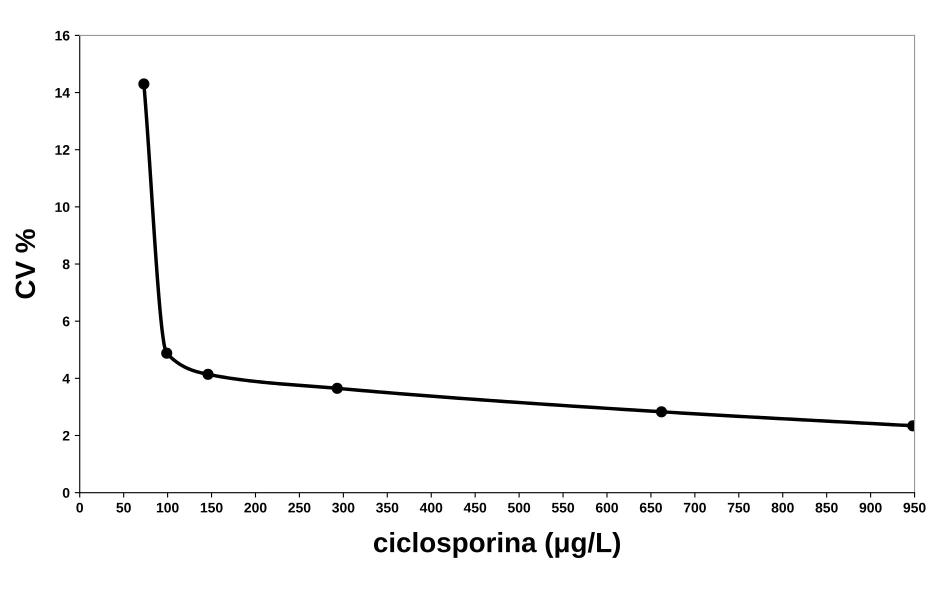  What do you see at coordinates (66, 379) in the screenshot?
I see `y-tick-label: 4` at bounding box center [66, 379].